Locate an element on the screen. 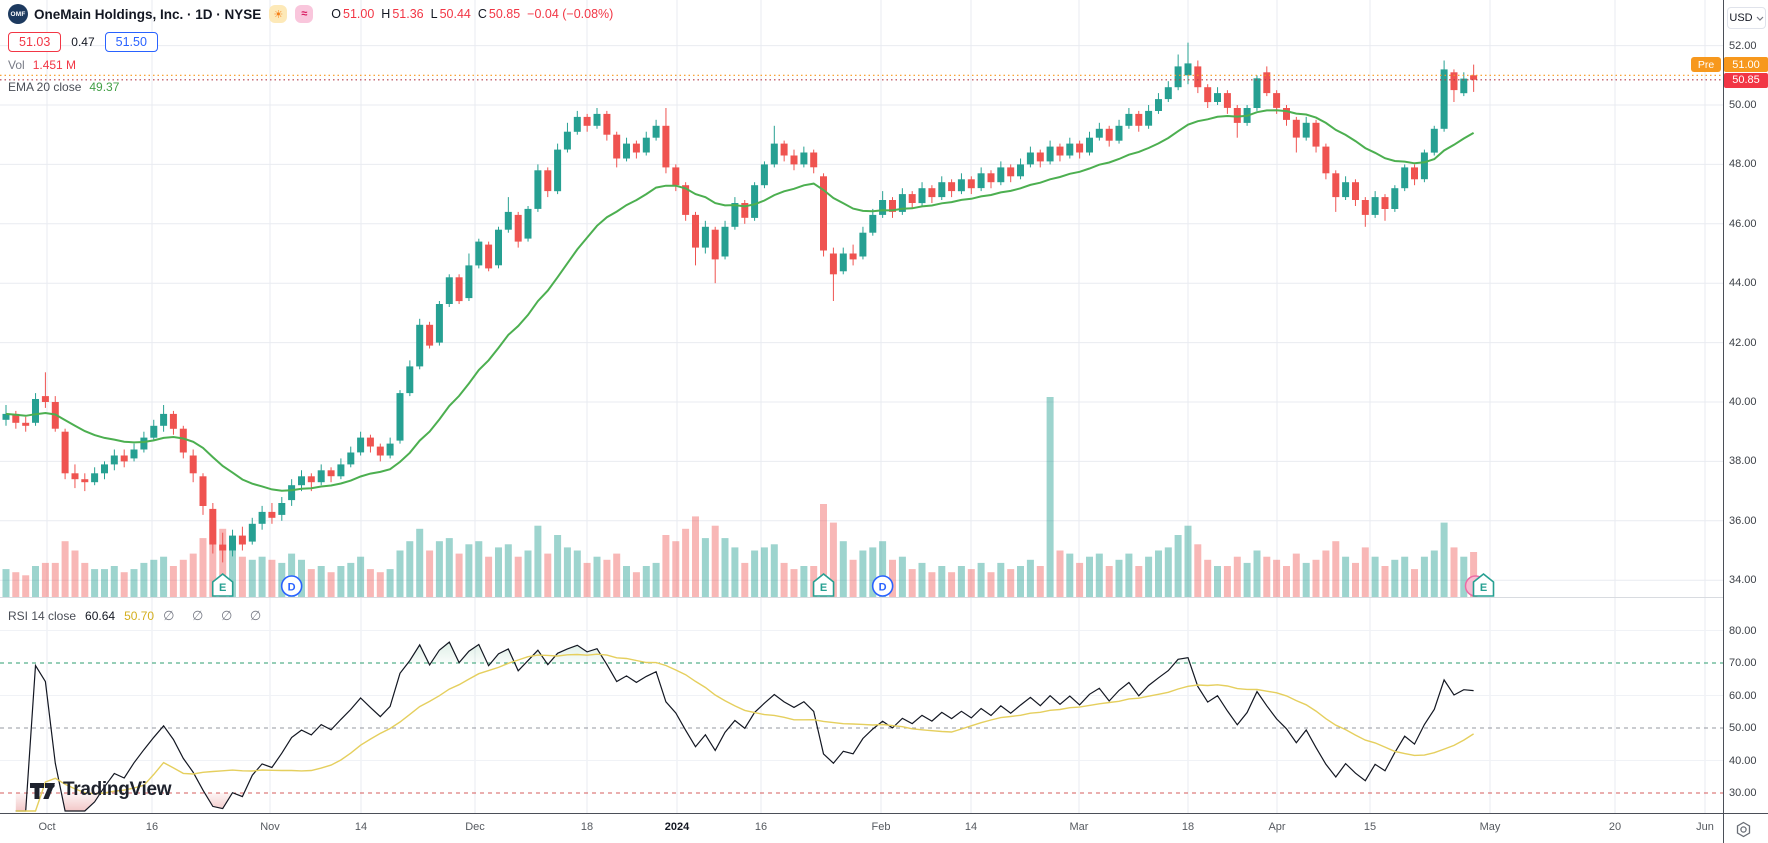 The height and width of the screenshot is (843, 1768). close-value: 50.85 is located at coordinates (504, 14).